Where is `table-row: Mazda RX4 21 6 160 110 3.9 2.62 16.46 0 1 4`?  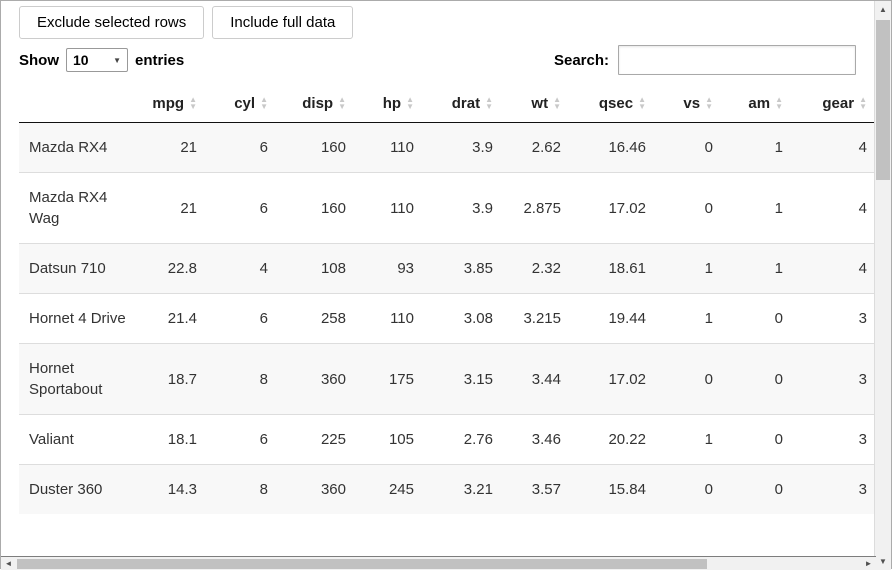 table-row: Mazda RX4 21 6 160 110 3.9 2.62 16.46 0 1 4 is located at coordinates (447, 147).